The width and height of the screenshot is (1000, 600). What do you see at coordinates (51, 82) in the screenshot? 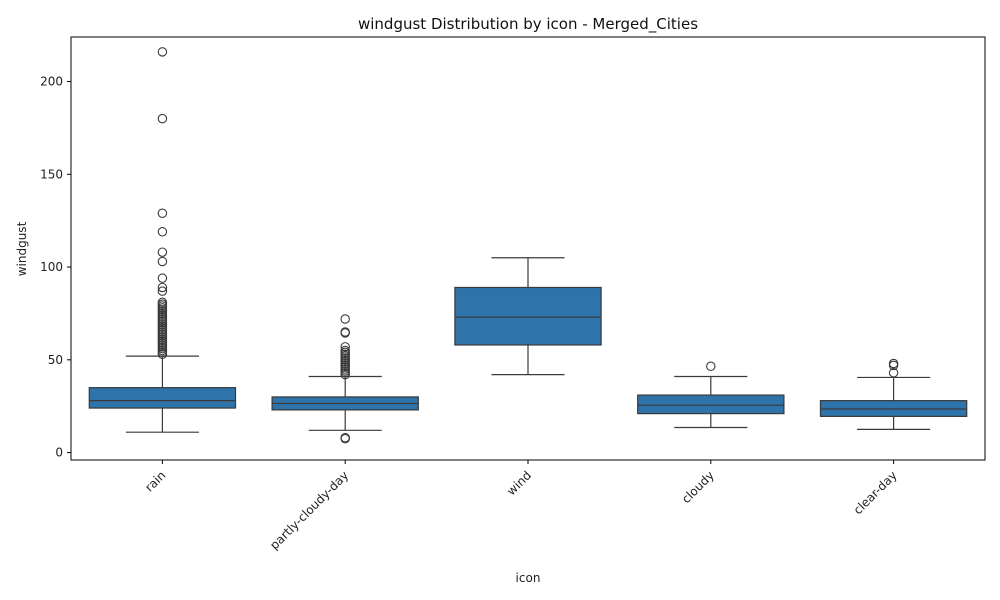
I see `y-tick-label: 200` at bounding box center [51, 82].